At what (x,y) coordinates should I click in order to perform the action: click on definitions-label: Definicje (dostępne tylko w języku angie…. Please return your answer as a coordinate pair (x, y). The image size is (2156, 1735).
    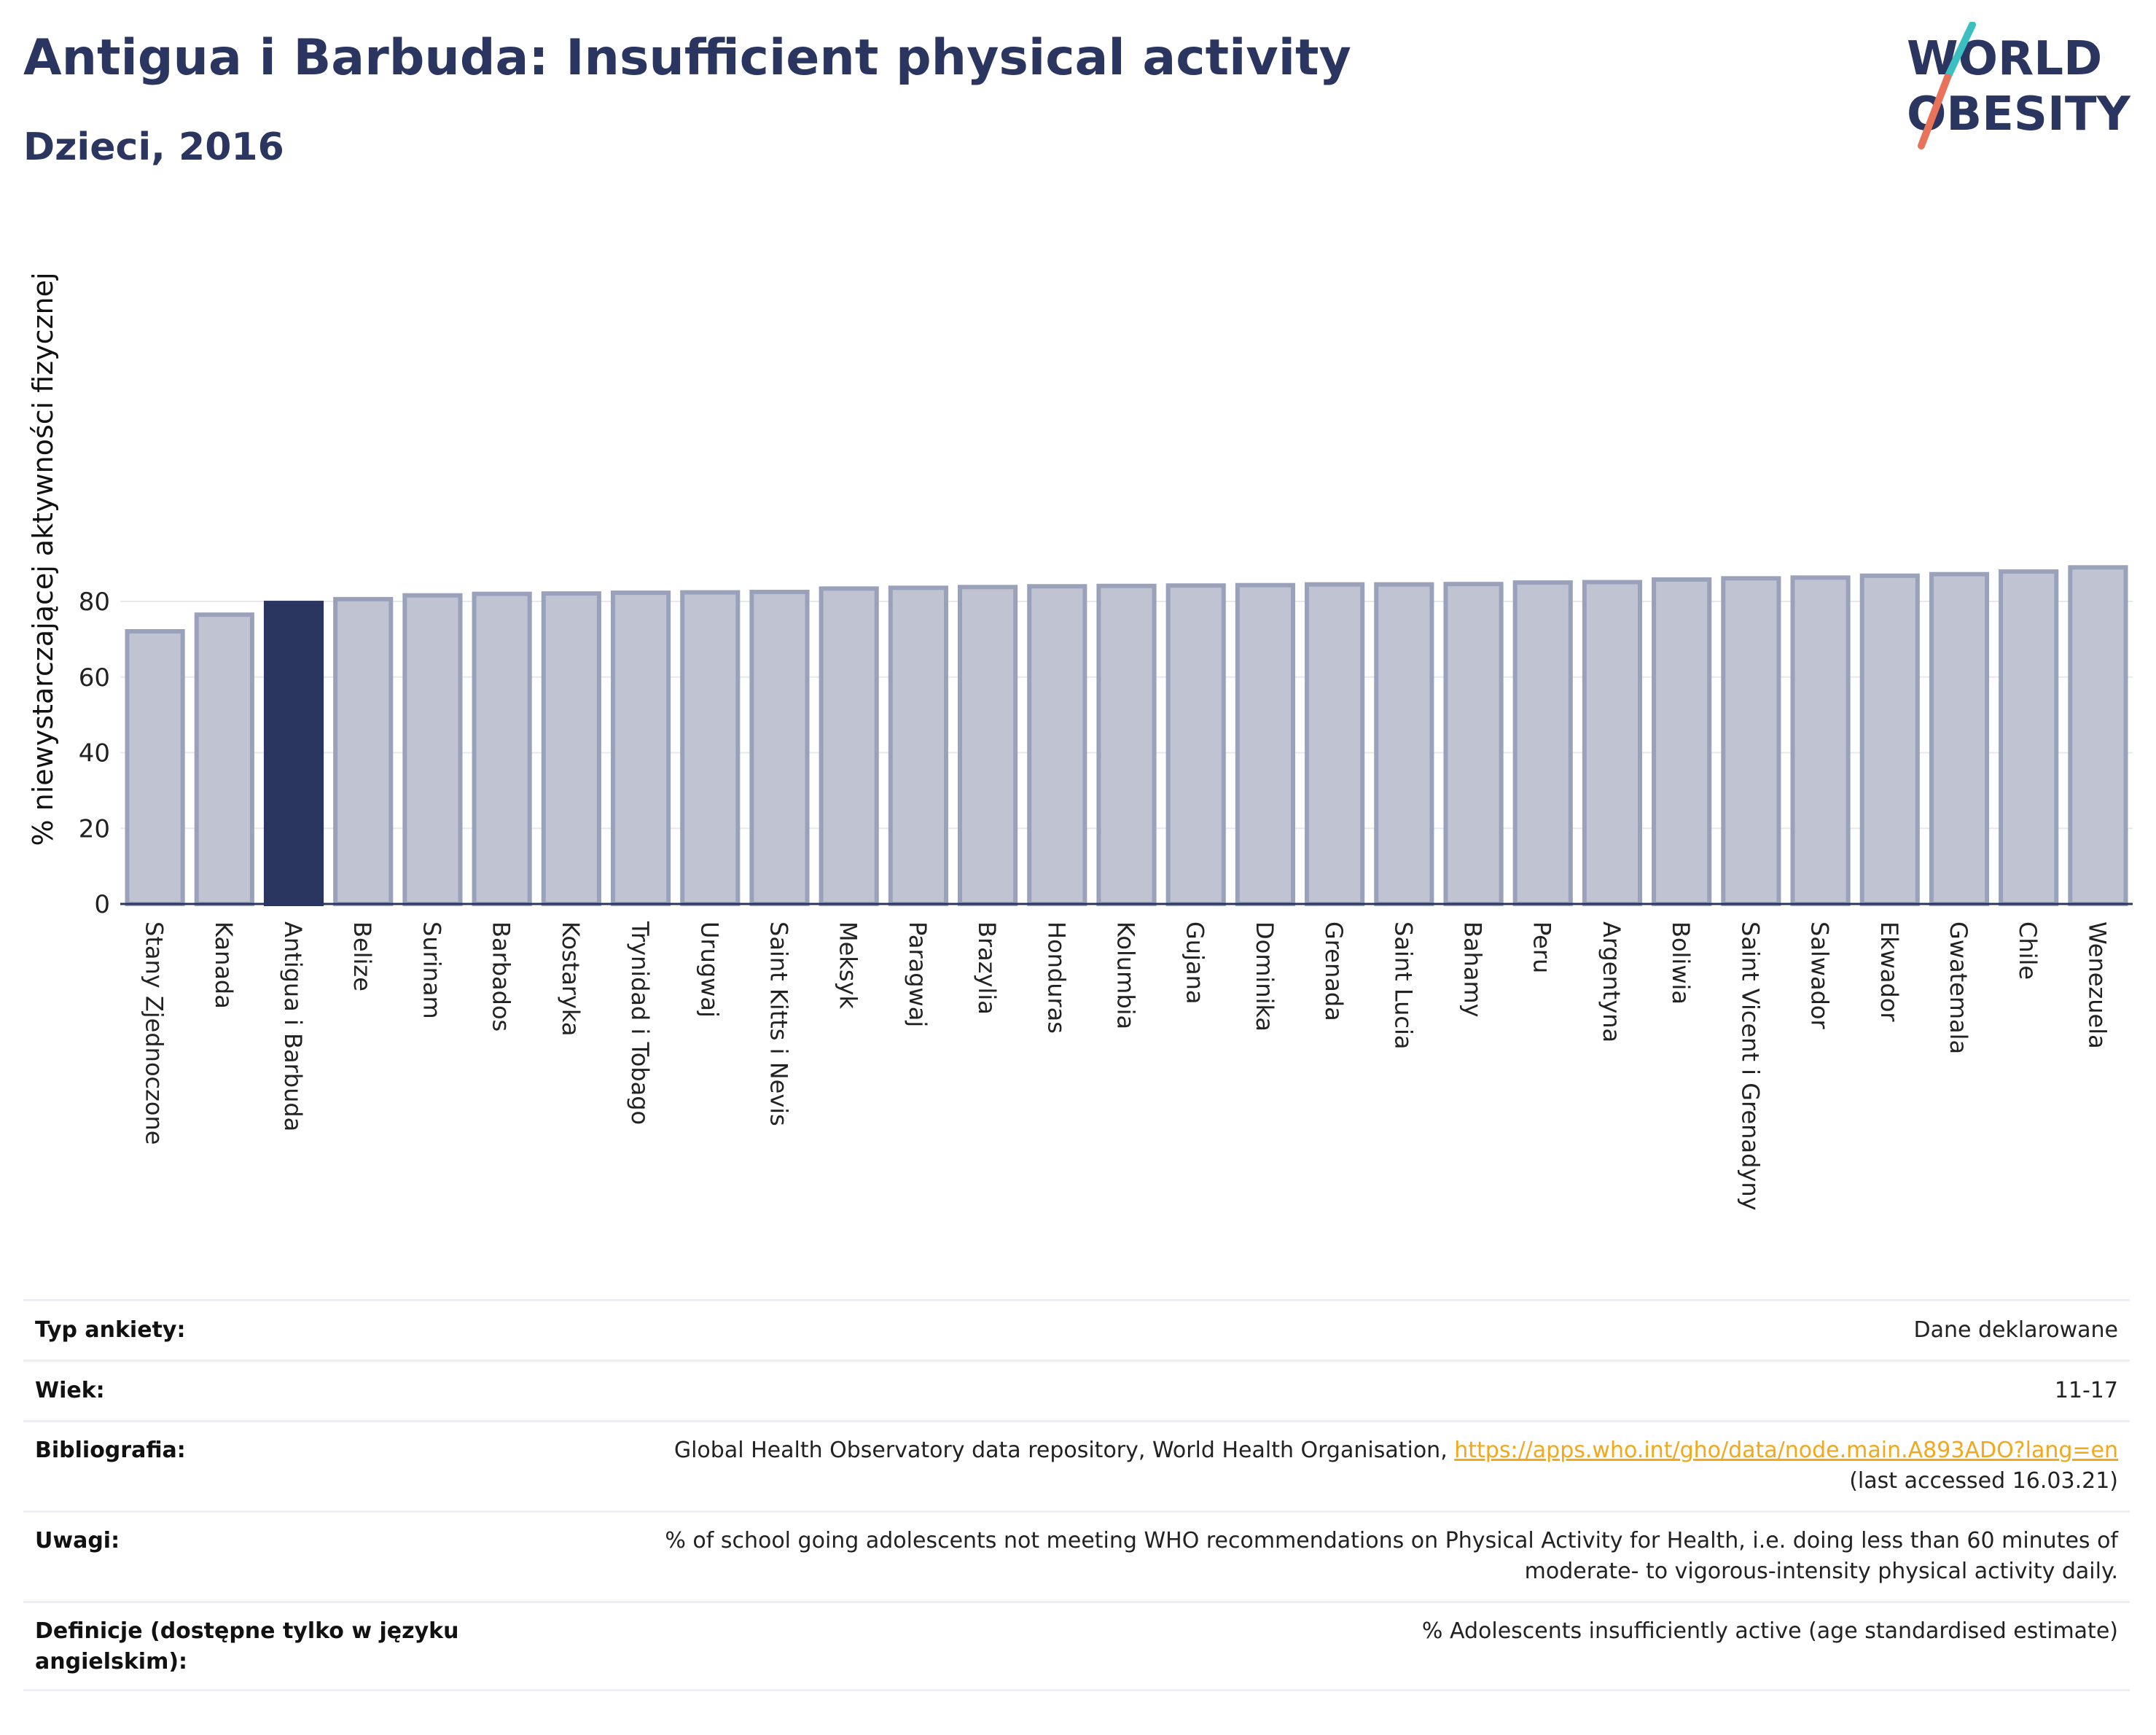
    Looking at the image, I should click on (262, 1652).